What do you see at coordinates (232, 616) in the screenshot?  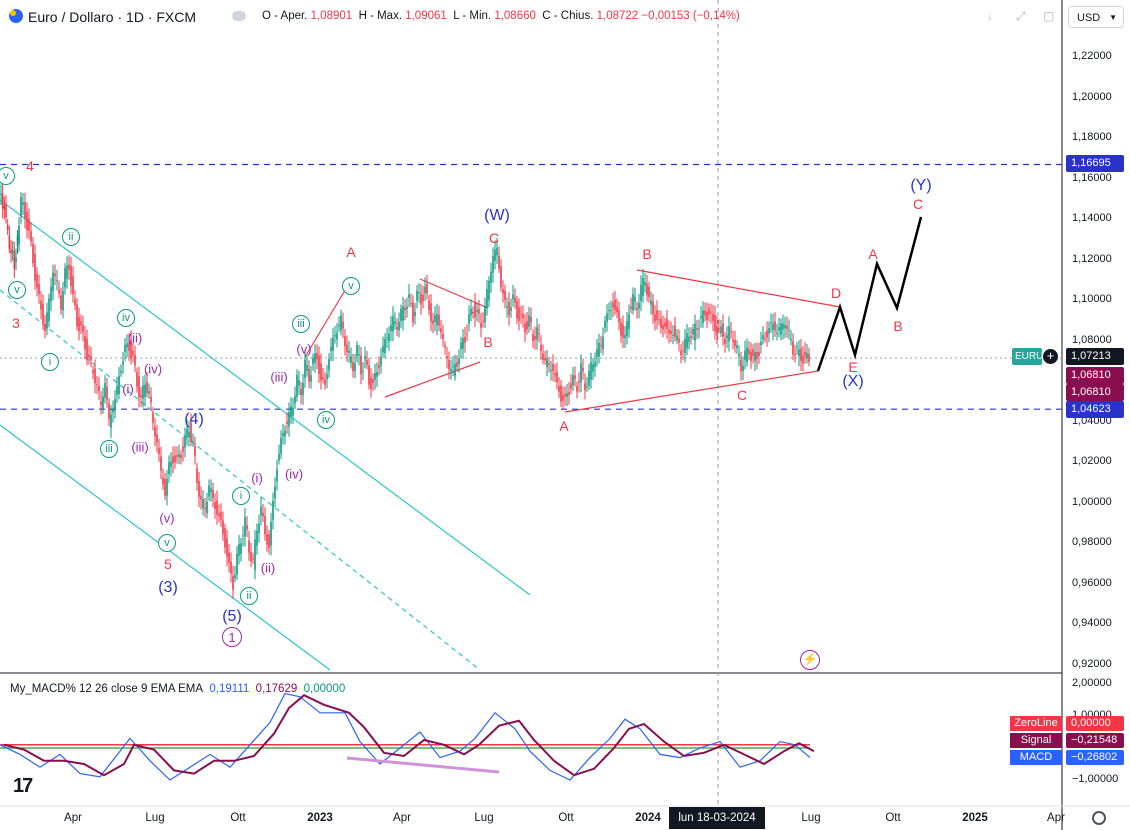 I see `wave-label: (5)` at bounding box center [232, 616].